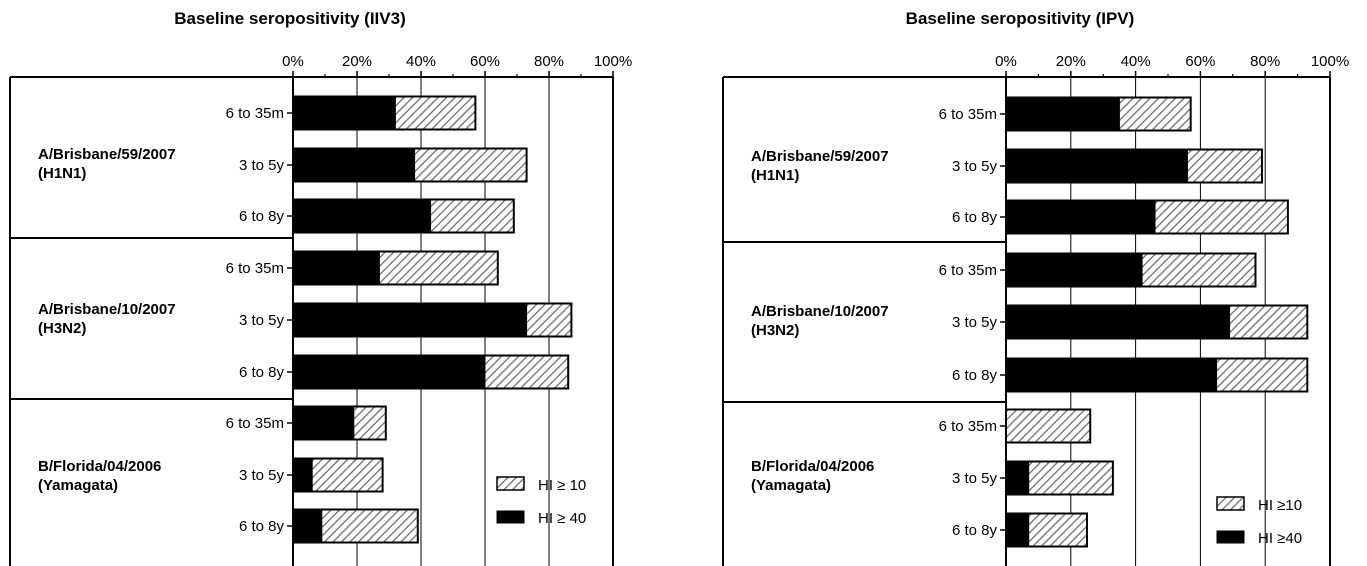 Image resolution: width=1367 pixels, height=566 pixels. I want to click on legend-label-hi40: HI ≥ 40, so click(562, 518).